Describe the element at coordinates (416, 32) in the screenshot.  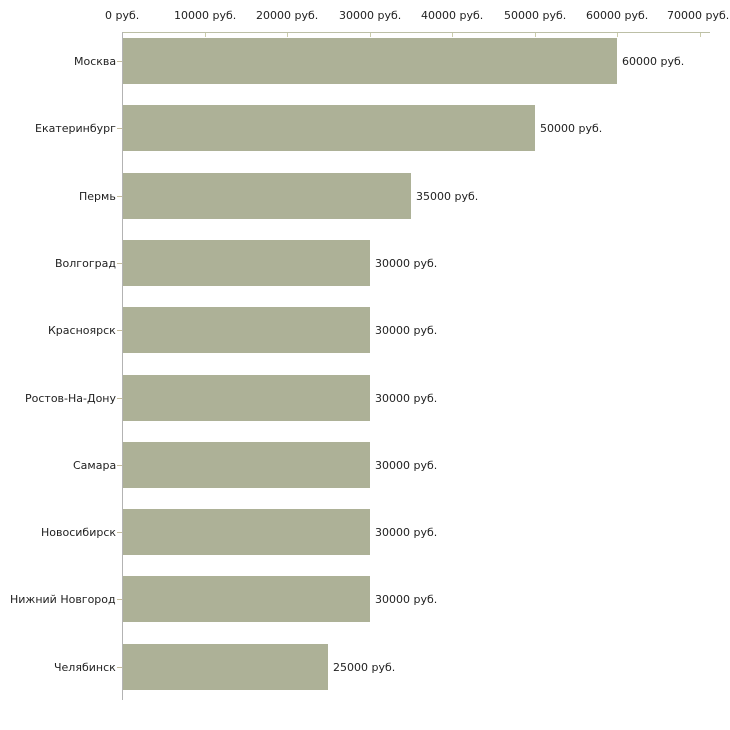
I see `x-axis-line` at that location.